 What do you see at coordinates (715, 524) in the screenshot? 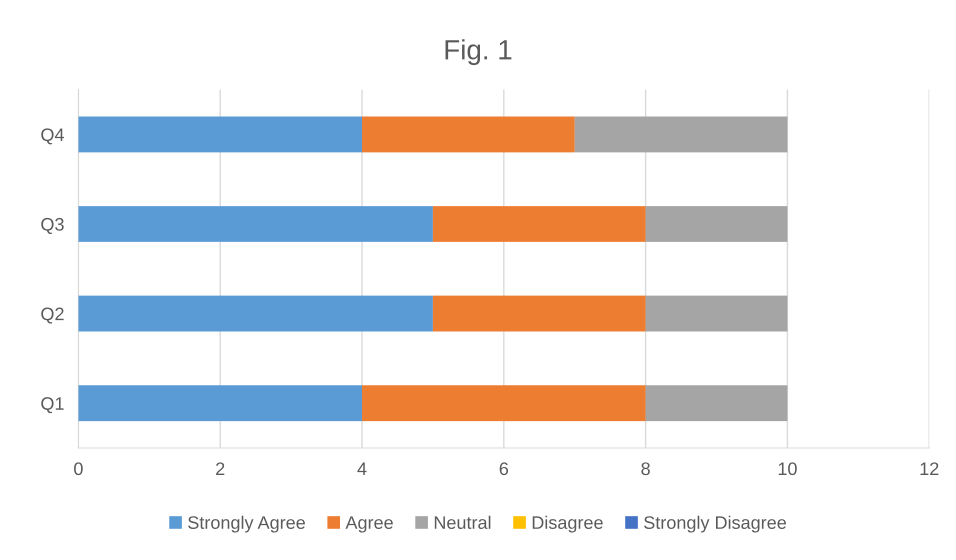
I see `legend-label: Strongly Disagree` at bounding box center [715, 524].